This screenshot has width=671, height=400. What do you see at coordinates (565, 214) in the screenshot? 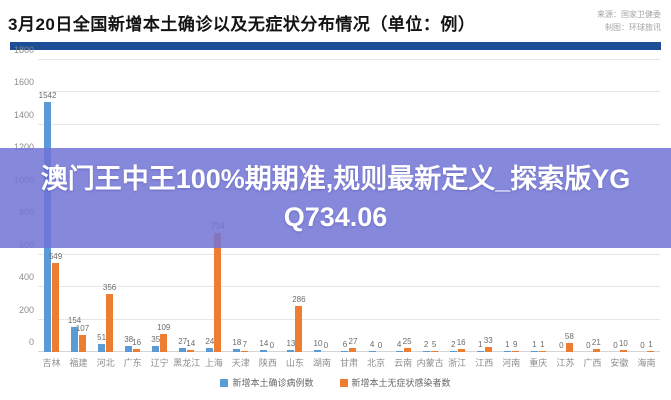
I see `category-column: 0 58 江苏` at bounding box center [565, 214].